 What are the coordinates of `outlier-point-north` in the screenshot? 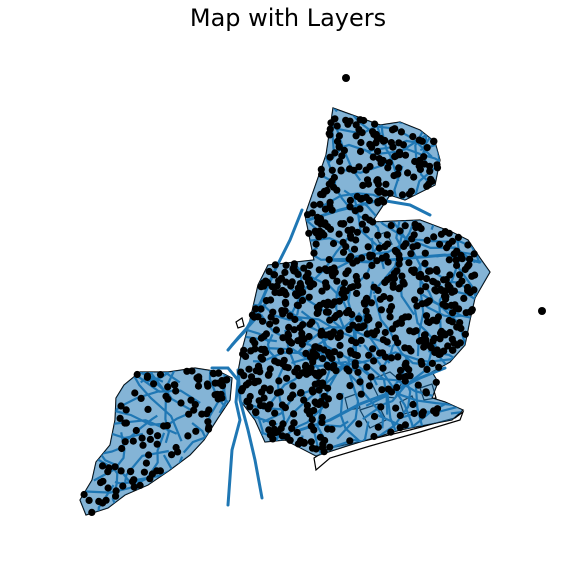 It's located at (346, 78).